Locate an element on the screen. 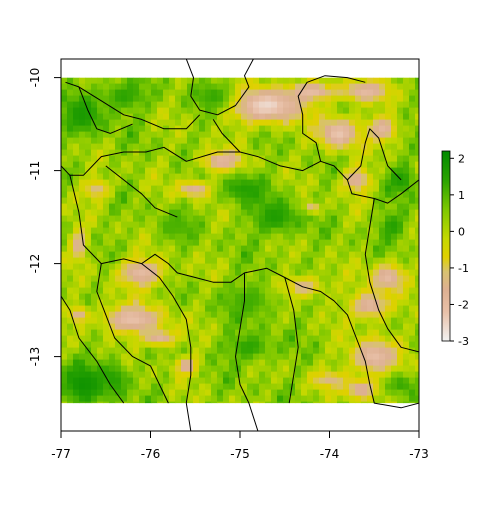 The image size is (504, 508). legend-tick-label: 2 is located at coordinates (461, 158).